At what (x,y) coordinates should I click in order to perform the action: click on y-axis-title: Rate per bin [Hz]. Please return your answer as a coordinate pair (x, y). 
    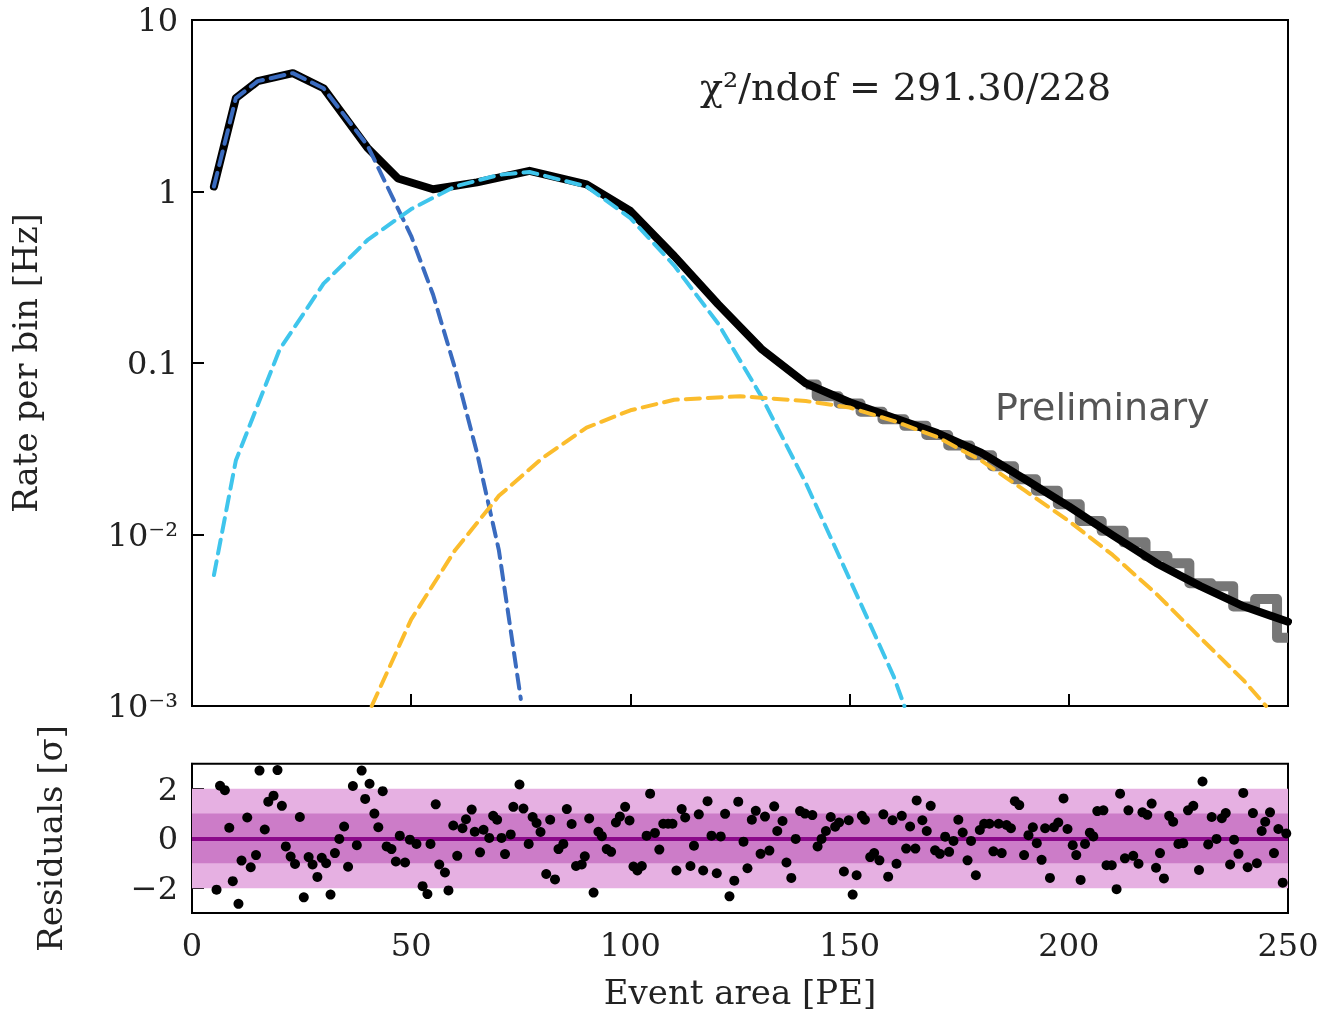
    Looking at the image, I should click on (25, 363).